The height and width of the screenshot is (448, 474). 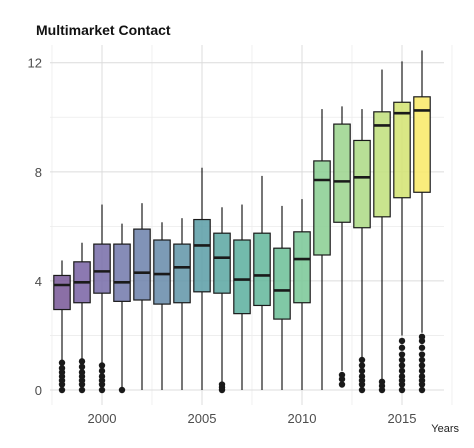 I want to click on box-2004, so click(x=182, y=304).